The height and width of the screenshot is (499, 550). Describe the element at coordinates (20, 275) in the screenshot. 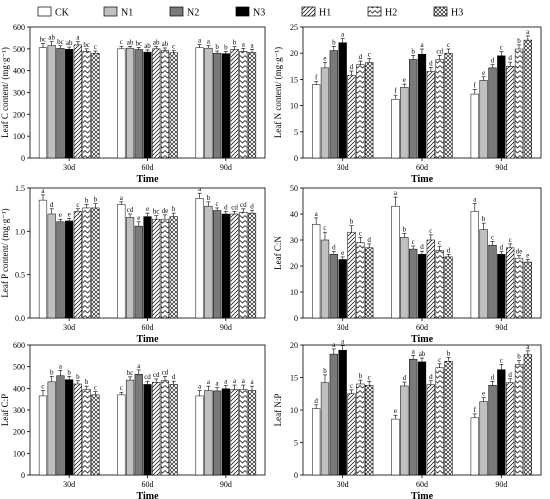

I see `y-tick-label: 0.5` at that location.